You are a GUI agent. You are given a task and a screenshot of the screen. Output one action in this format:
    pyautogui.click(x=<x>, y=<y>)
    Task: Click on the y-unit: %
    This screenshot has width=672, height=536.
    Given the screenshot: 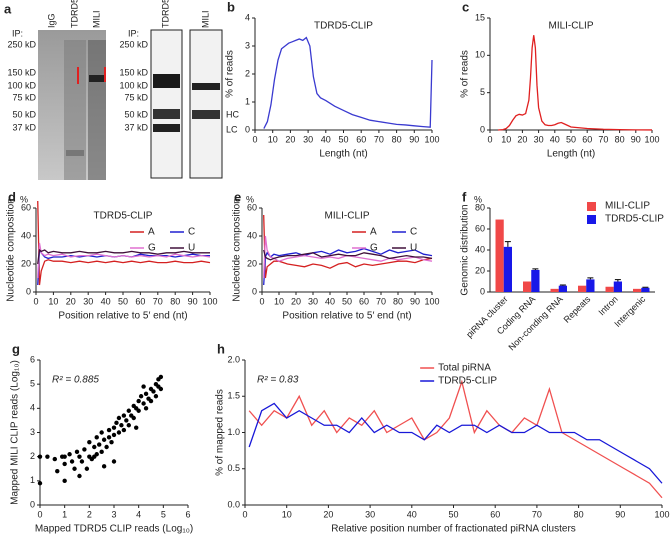 What is the action you would take?
    pyautogui.click(x=478, y=199)
    